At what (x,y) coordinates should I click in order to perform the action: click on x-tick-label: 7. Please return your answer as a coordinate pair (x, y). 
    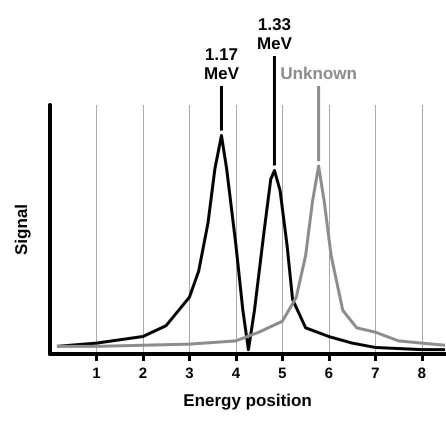
    Looking at the image, I should click on (375, 373).